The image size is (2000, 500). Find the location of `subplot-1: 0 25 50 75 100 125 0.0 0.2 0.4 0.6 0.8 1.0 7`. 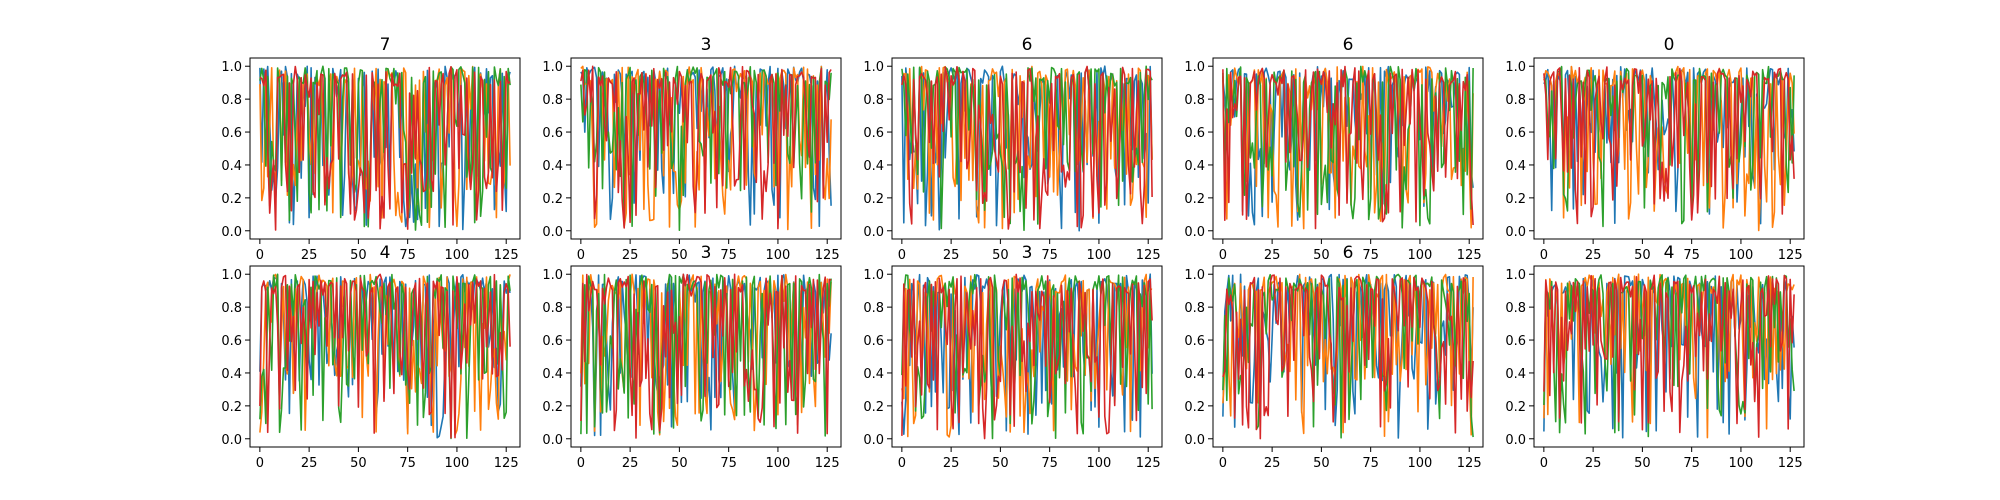

subplot-1: 0 25 50 75 100 125 0.0 0.2 0.4 0.6 0.8 1.0 7 is located at coordinates (371, 149).